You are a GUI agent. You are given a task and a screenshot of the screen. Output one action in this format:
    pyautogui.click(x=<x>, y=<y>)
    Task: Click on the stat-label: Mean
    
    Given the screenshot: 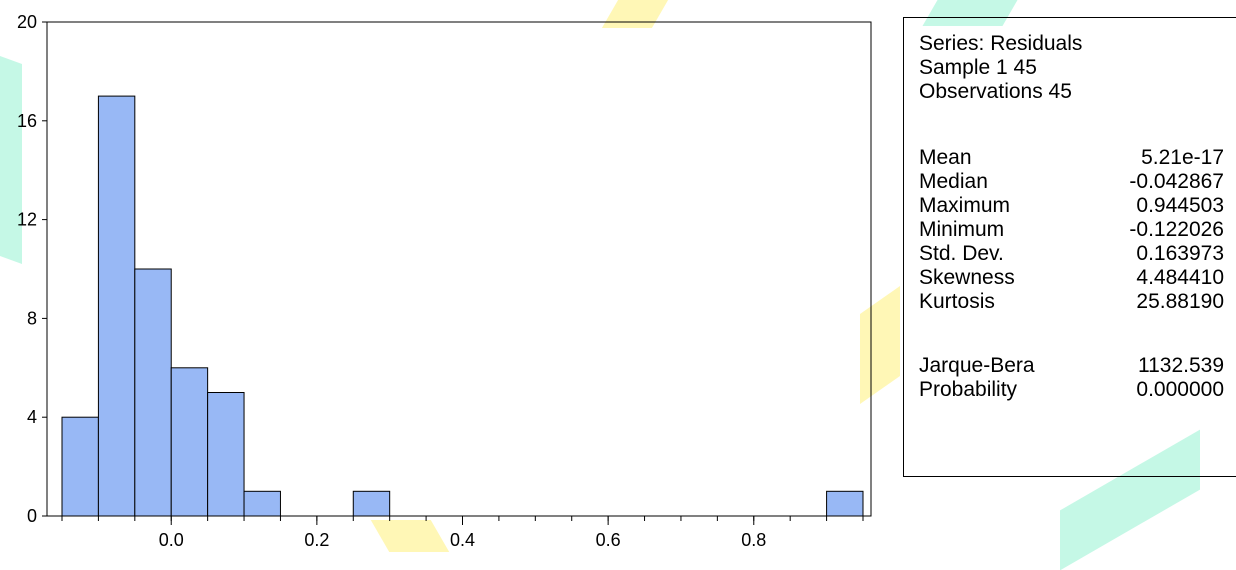 What is the action you would take?
    pyautogui.click(x=945, y=158)
    